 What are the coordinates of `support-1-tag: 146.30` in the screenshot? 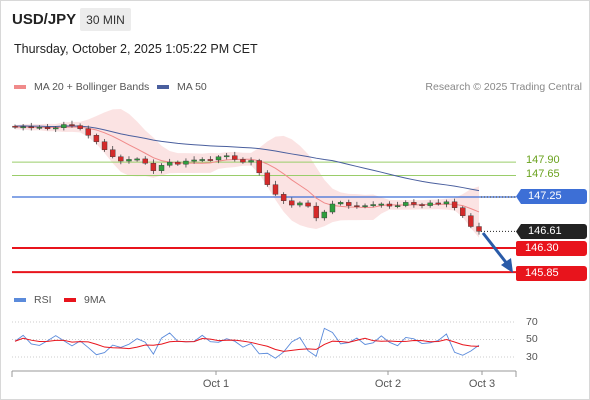 It's located at (551, 248).